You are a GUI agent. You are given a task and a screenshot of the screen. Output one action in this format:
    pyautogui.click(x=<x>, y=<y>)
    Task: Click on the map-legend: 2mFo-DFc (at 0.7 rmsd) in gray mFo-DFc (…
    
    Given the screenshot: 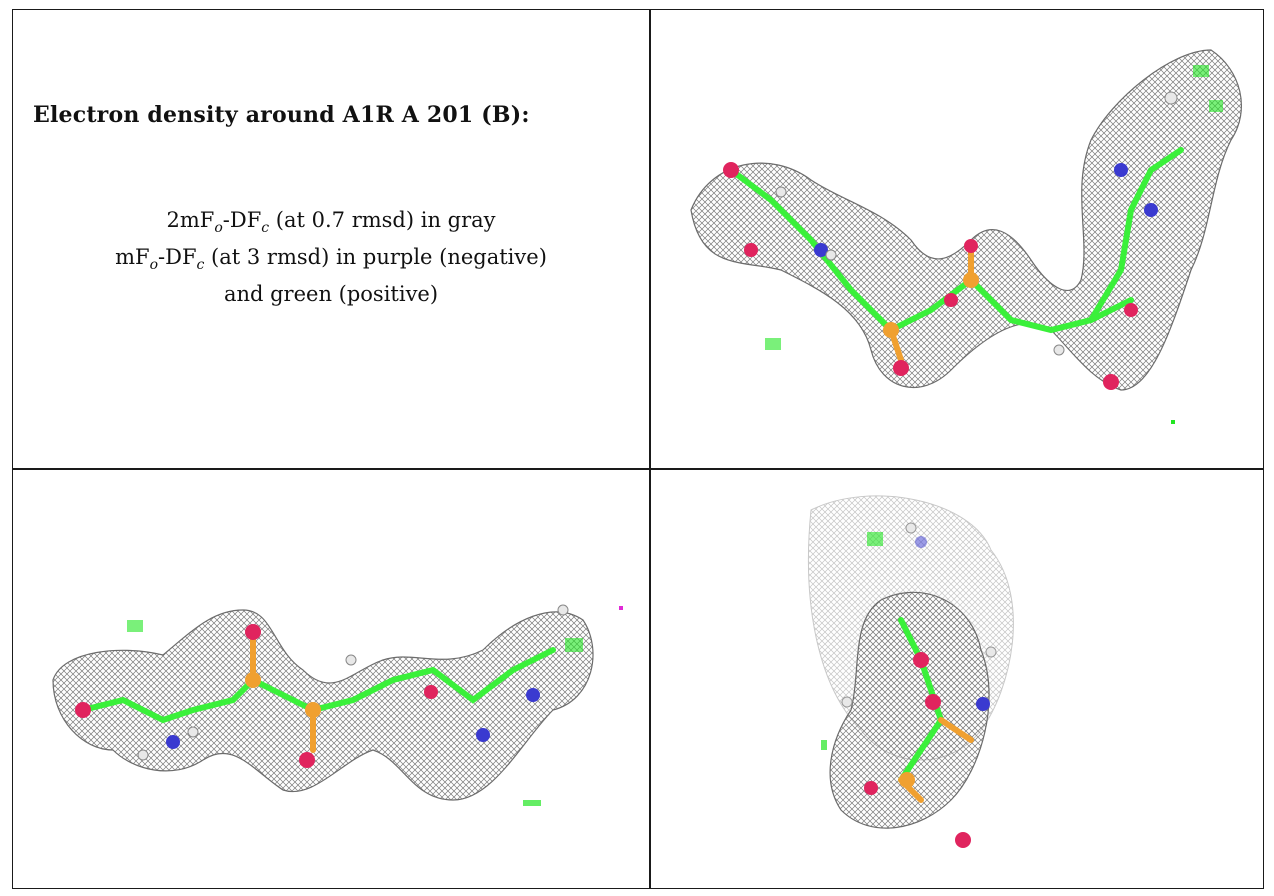 What is the action you would take?
    pyautogui.click(x=331, y=257)
    